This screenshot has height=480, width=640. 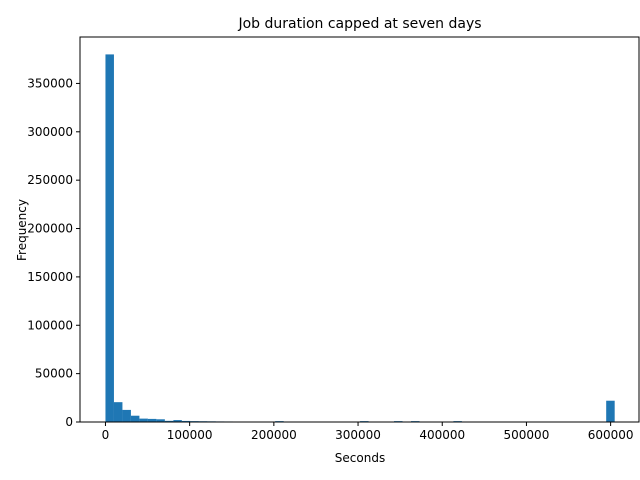 What do you see at coordinates (50, 180) in the screenshot?
I see `y-tick-label: 250000` at bounding box center [50, 180].